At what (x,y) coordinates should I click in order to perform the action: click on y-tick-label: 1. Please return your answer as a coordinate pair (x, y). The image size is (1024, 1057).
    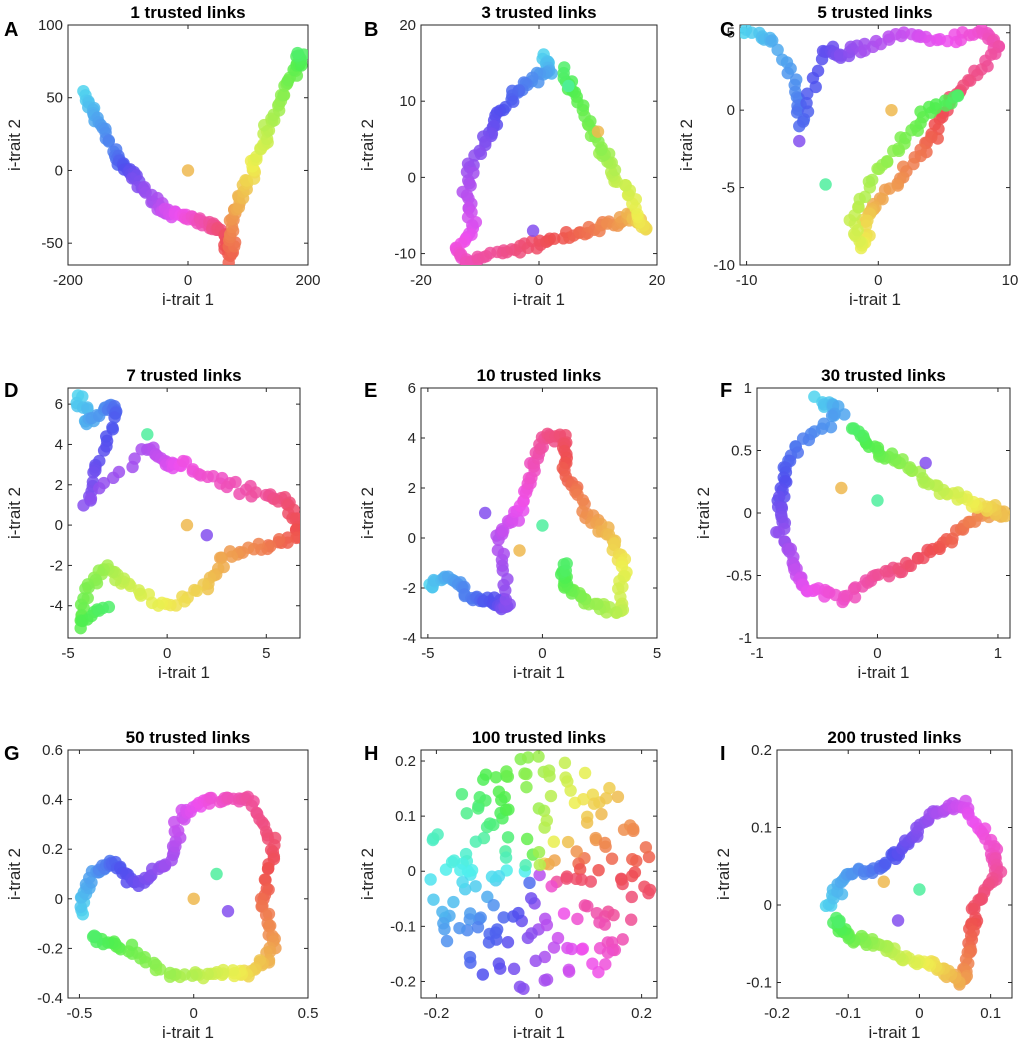
    Looking at the image, I should click on (748, 388).